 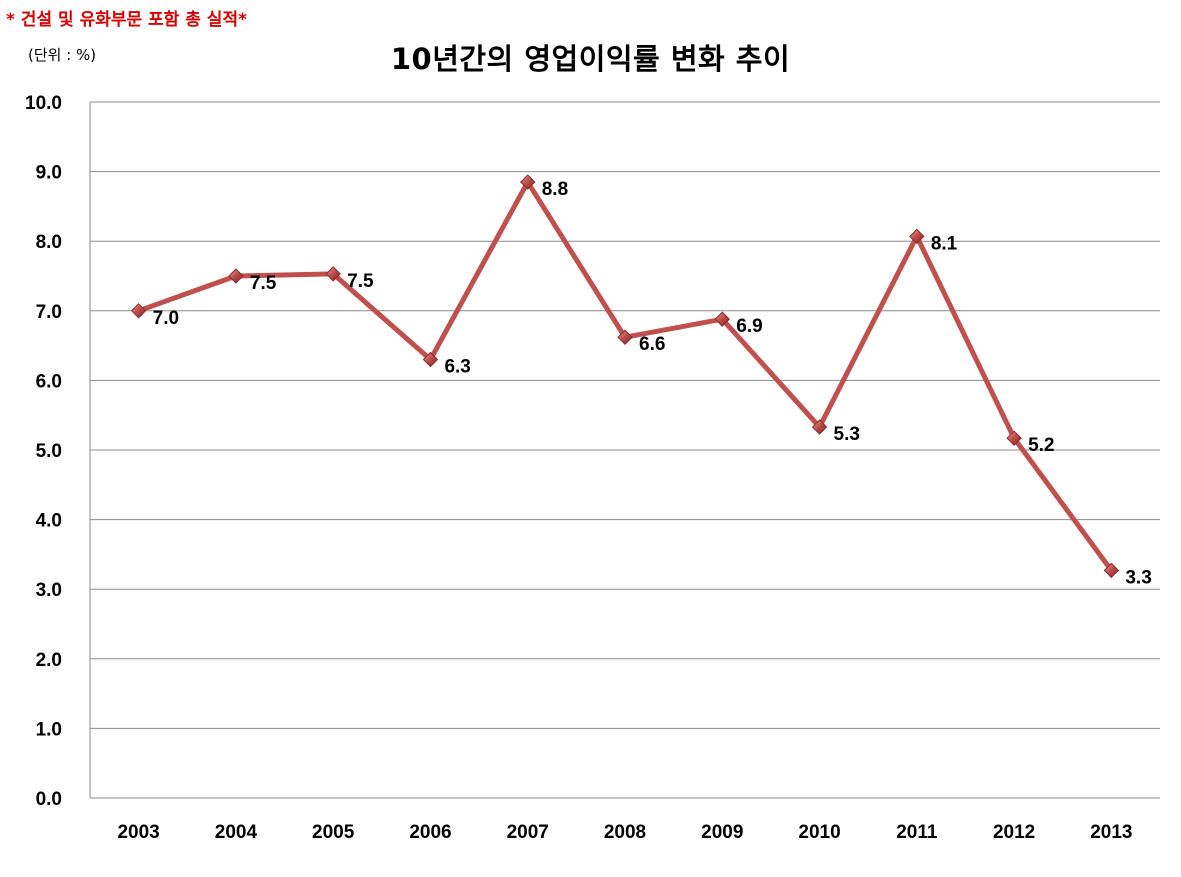 What do you see at coordinates (49, 242) in the screenshot?
I see `y-tick-label: 8.0` at bounding box center [49, 242].